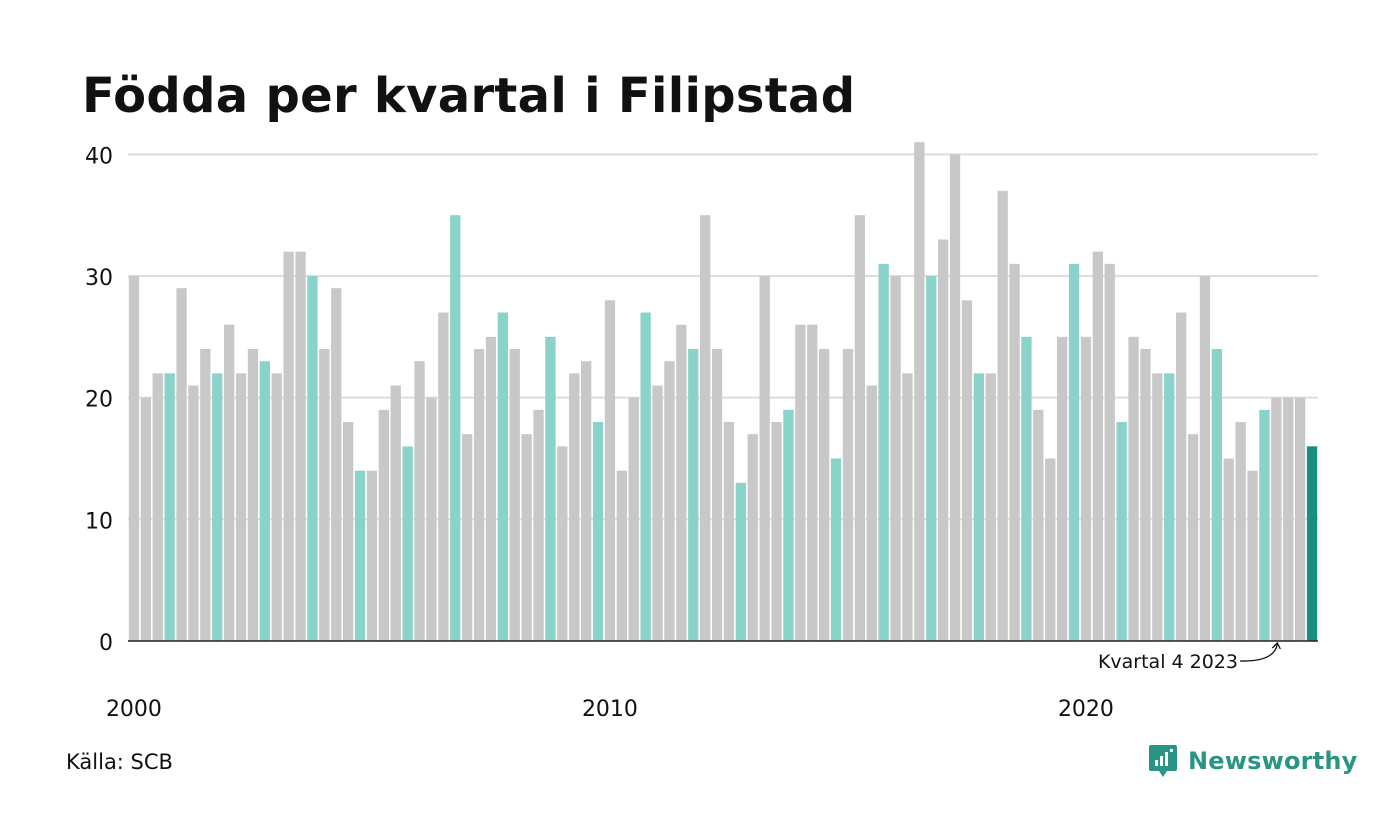 This screenshot has width=1400, height=840. I want to click on brand-logo: Newsworthy, so click(1253, 761).